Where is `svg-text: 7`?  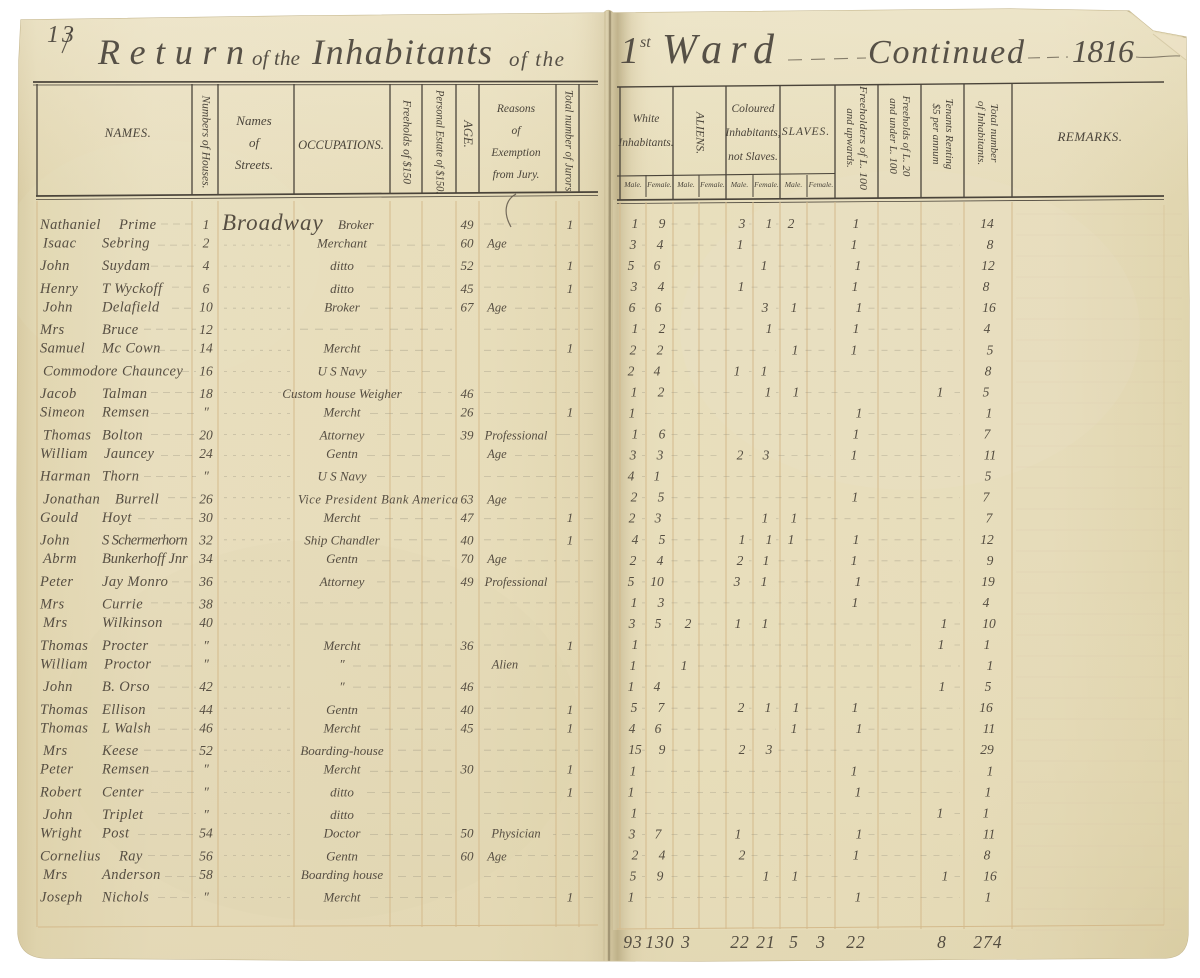
svg-text: 7 is located at coordinates (662, 707).